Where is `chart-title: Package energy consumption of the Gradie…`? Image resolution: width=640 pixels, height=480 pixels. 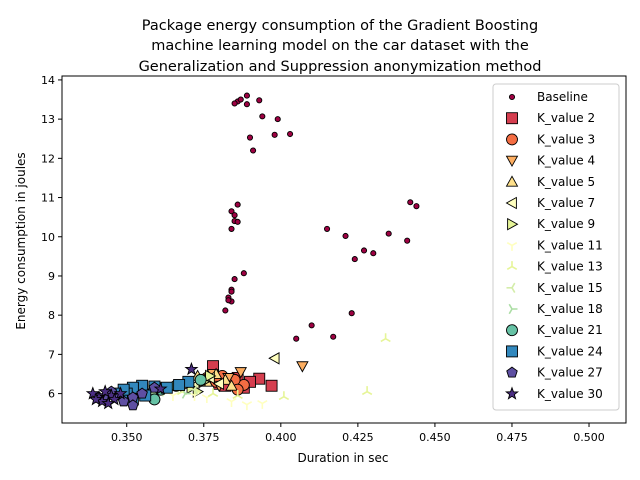
chart-title: Package energy consumption of the Gradie… is located at coordinates (340, 46).